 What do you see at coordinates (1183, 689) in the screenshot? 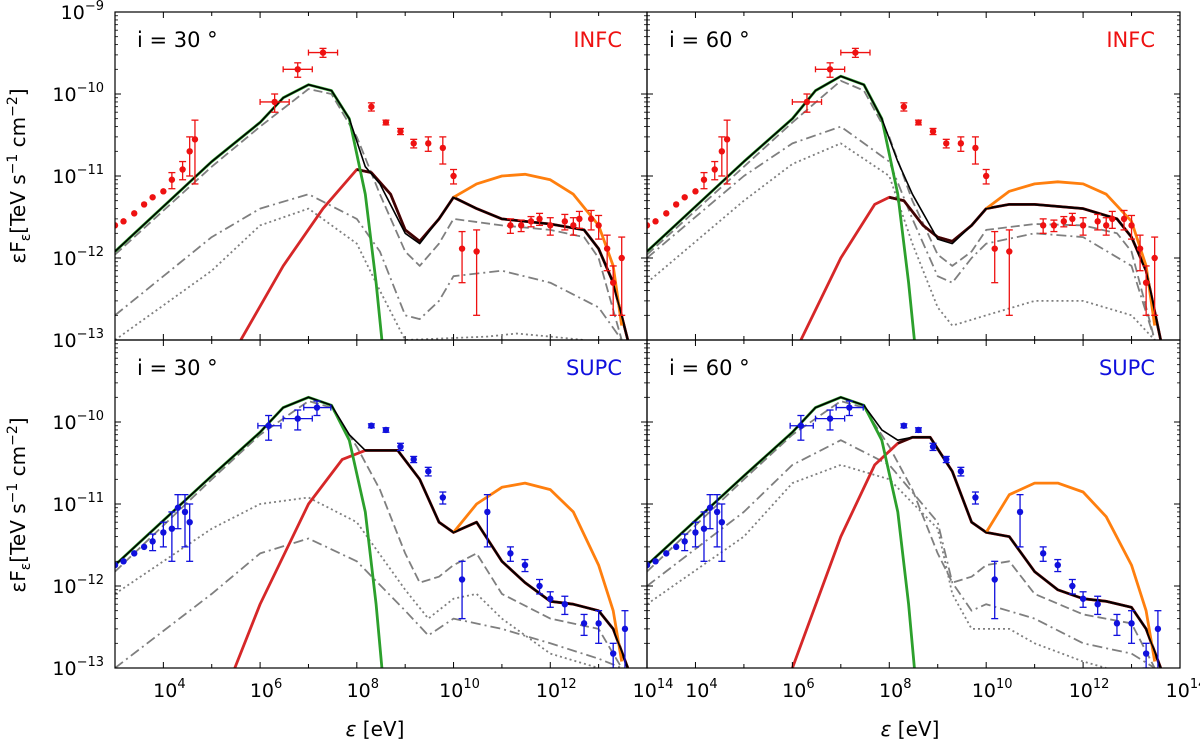
I see `x-tick-label: 10¹⁴` at bounding box center [1183, 689].